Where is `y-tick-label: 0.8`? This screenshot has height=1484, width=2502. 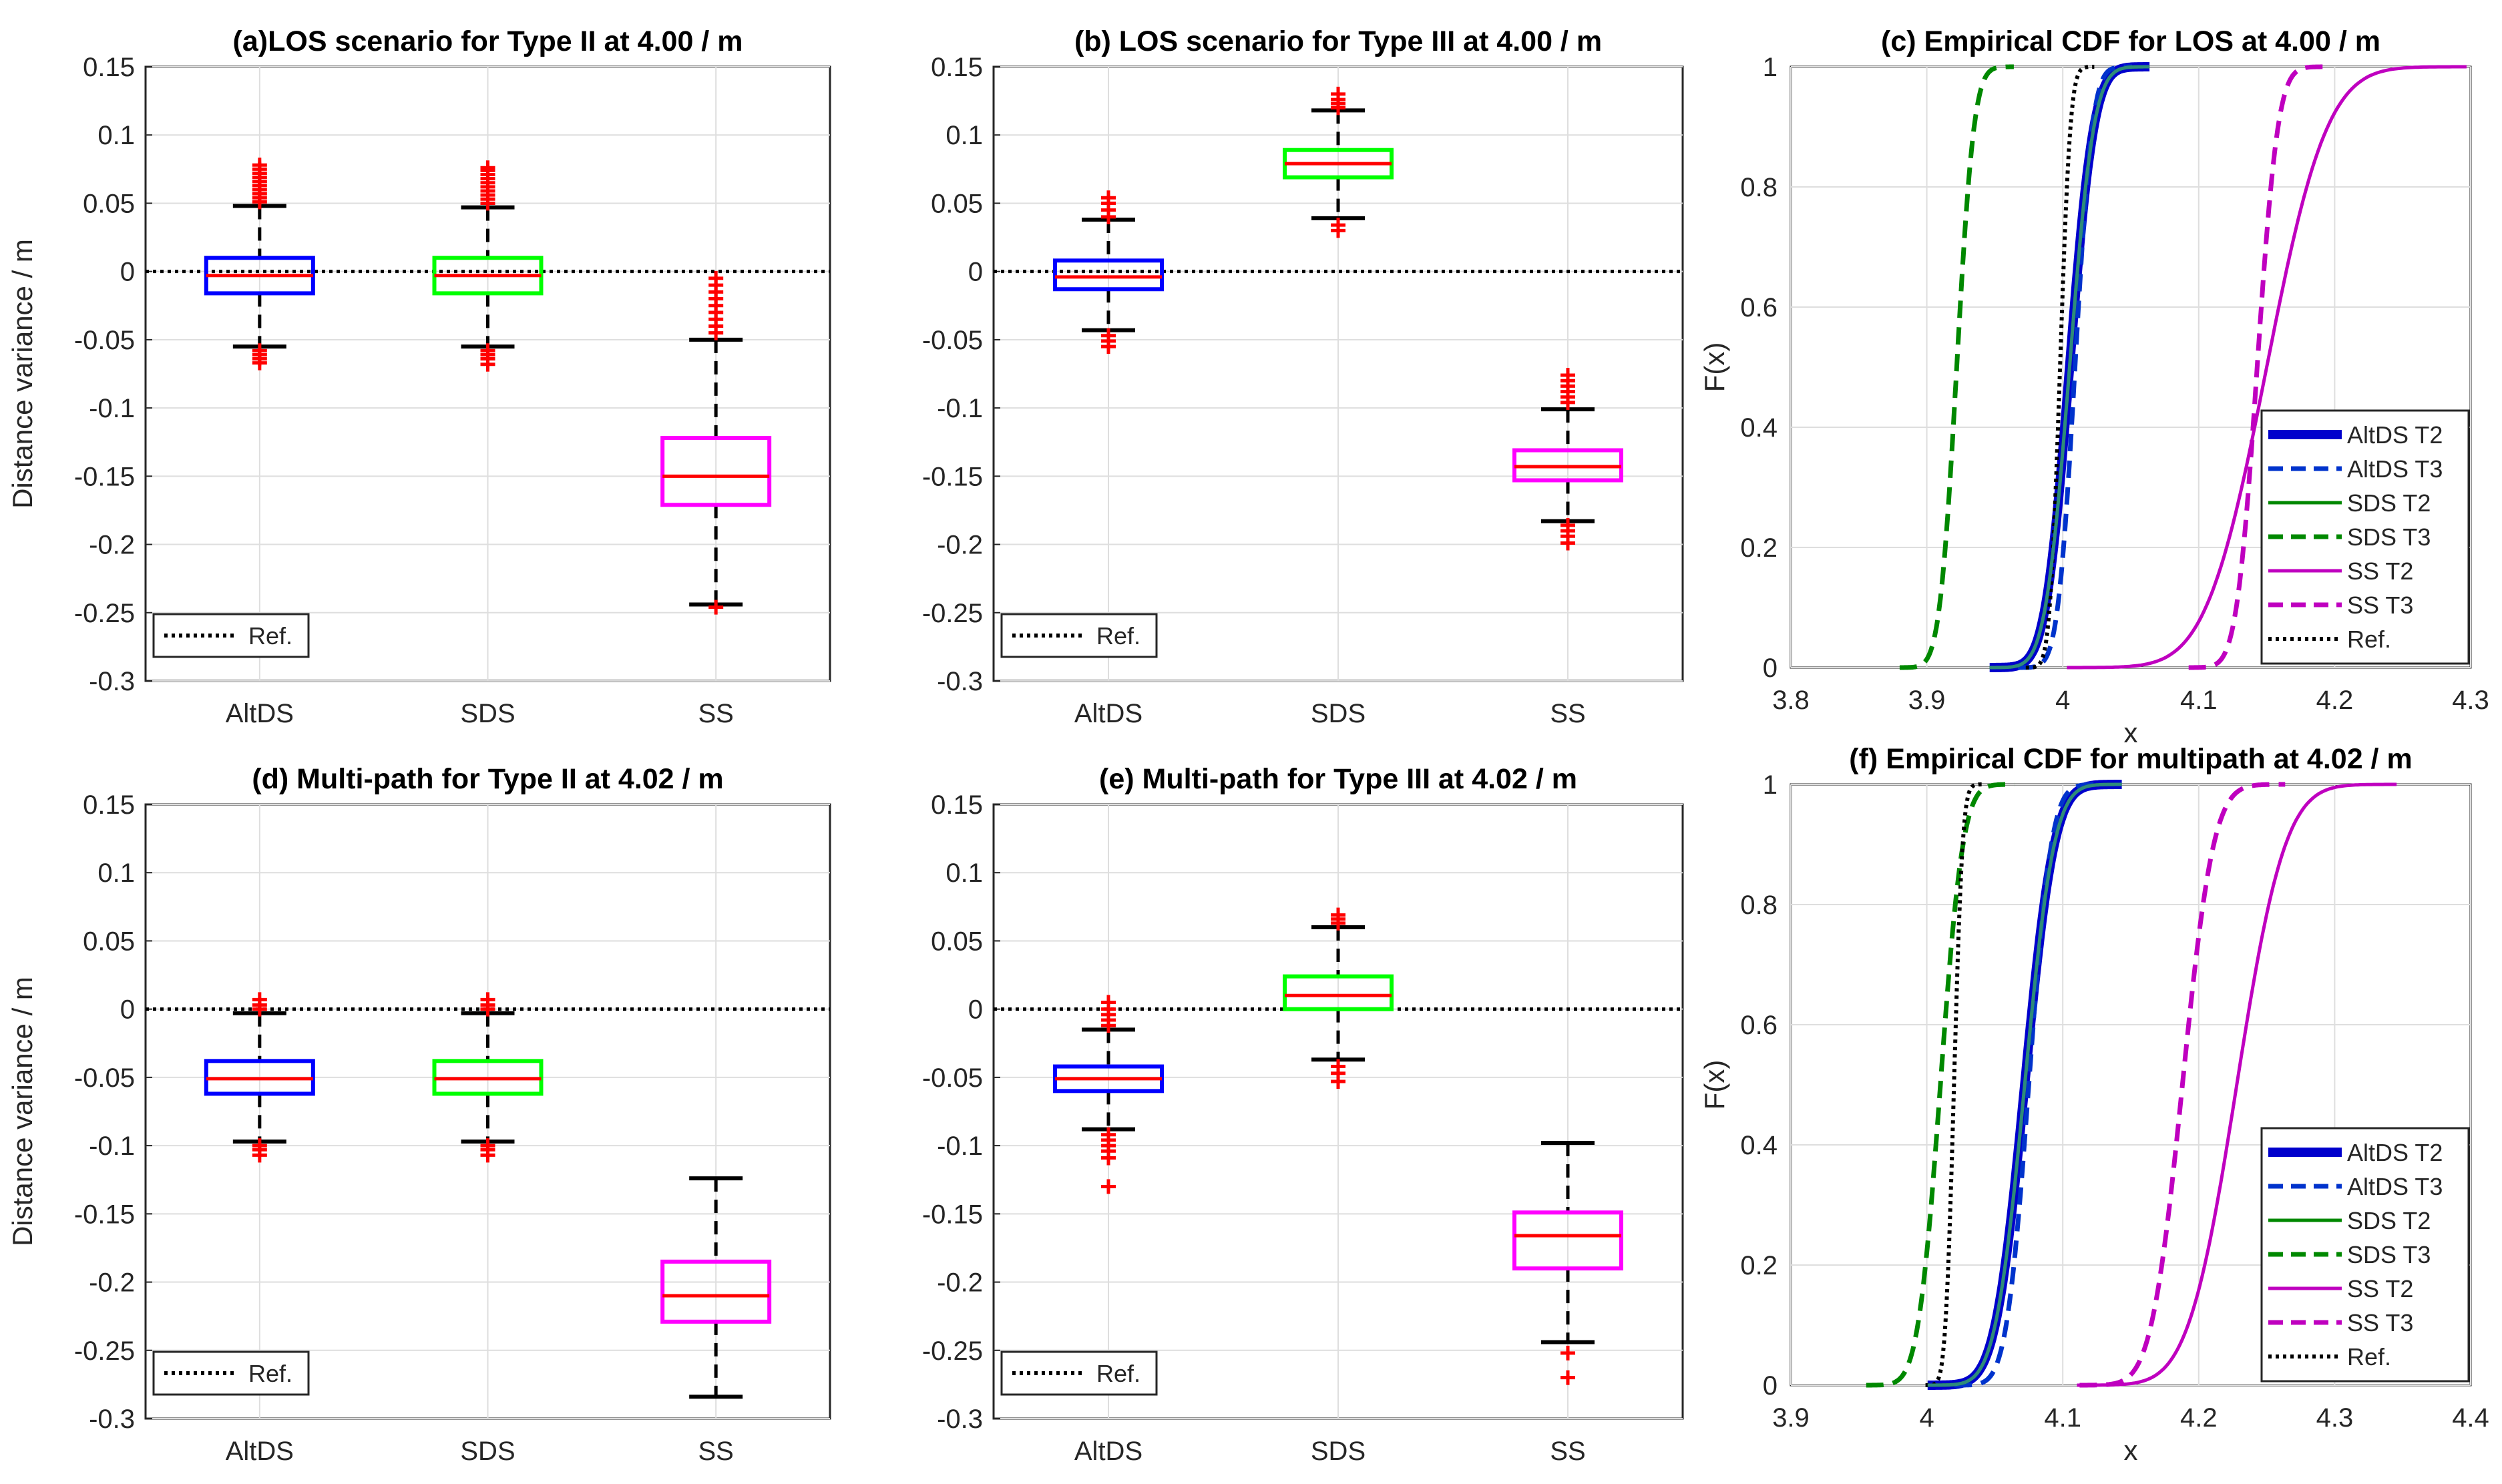 y-tick-label: 0.8 is located at coordinates (1759, 187).